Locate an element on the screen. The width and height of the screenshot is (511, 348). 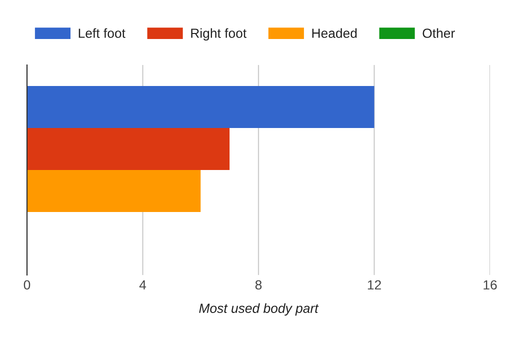
x-axis-title: Most used body part is located at coordinates (259, 309).